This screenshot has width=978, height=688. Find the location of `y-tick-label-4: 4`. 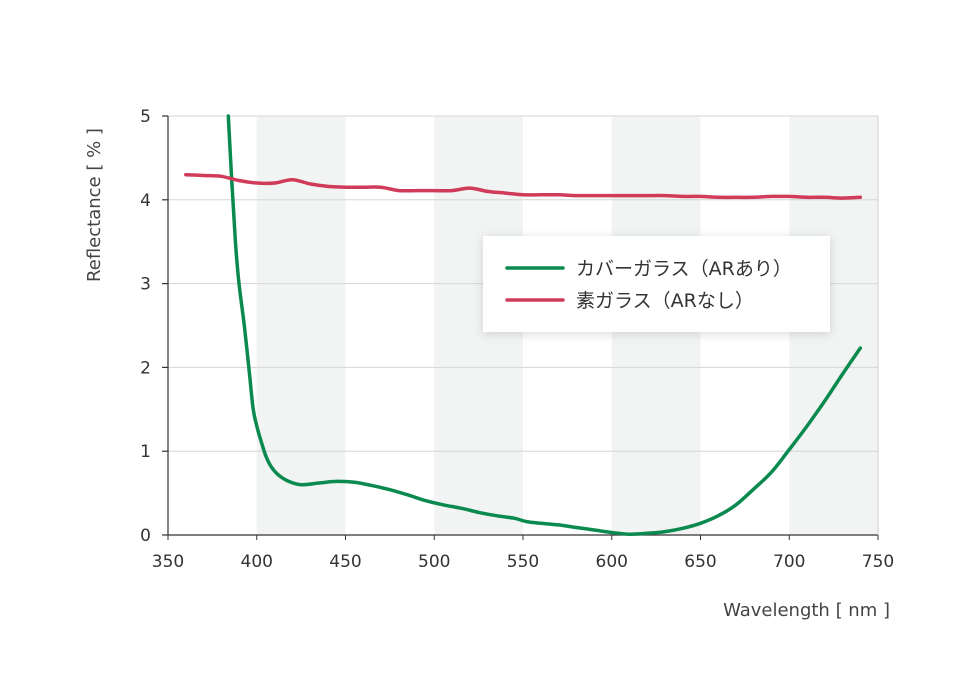

y-tick-label-4: 4 is located at coordinates (145, 201).